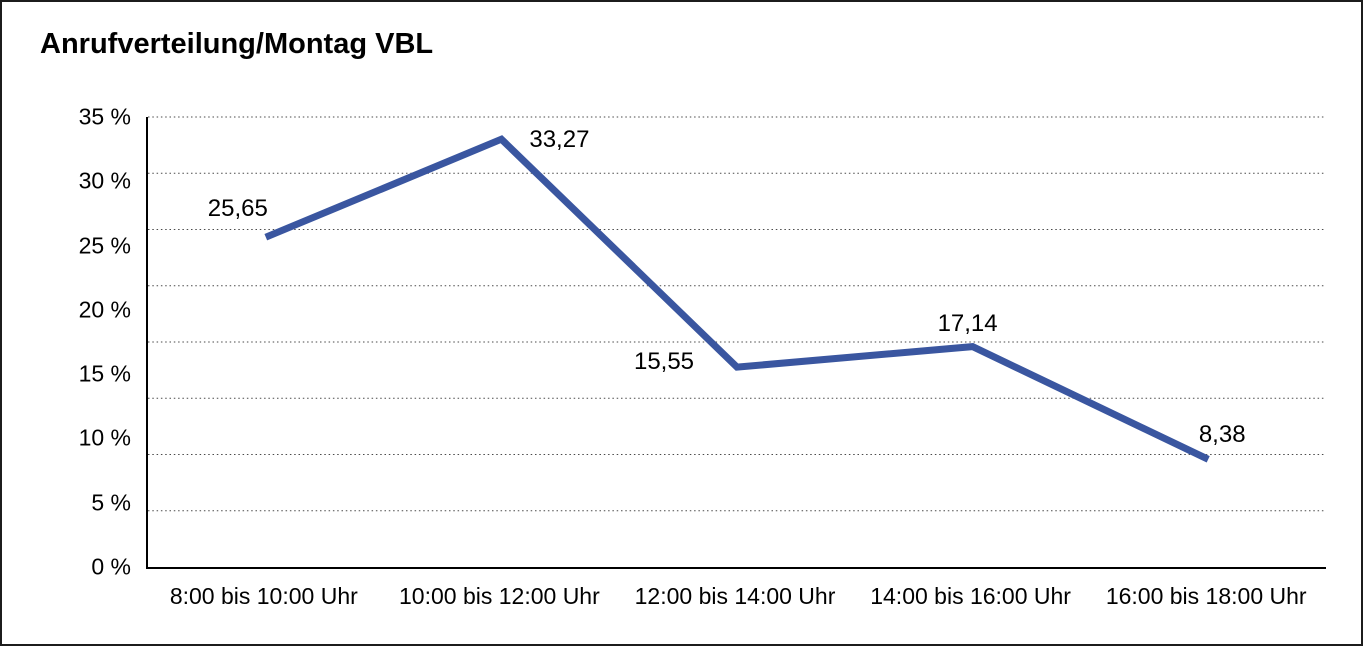 This screenshot has width=1363, height=646. What do you see at coordinates (111, 566) in the screenshot?
I see `y-axis-tick-label: 0 %` at bounding box center [111, 566].